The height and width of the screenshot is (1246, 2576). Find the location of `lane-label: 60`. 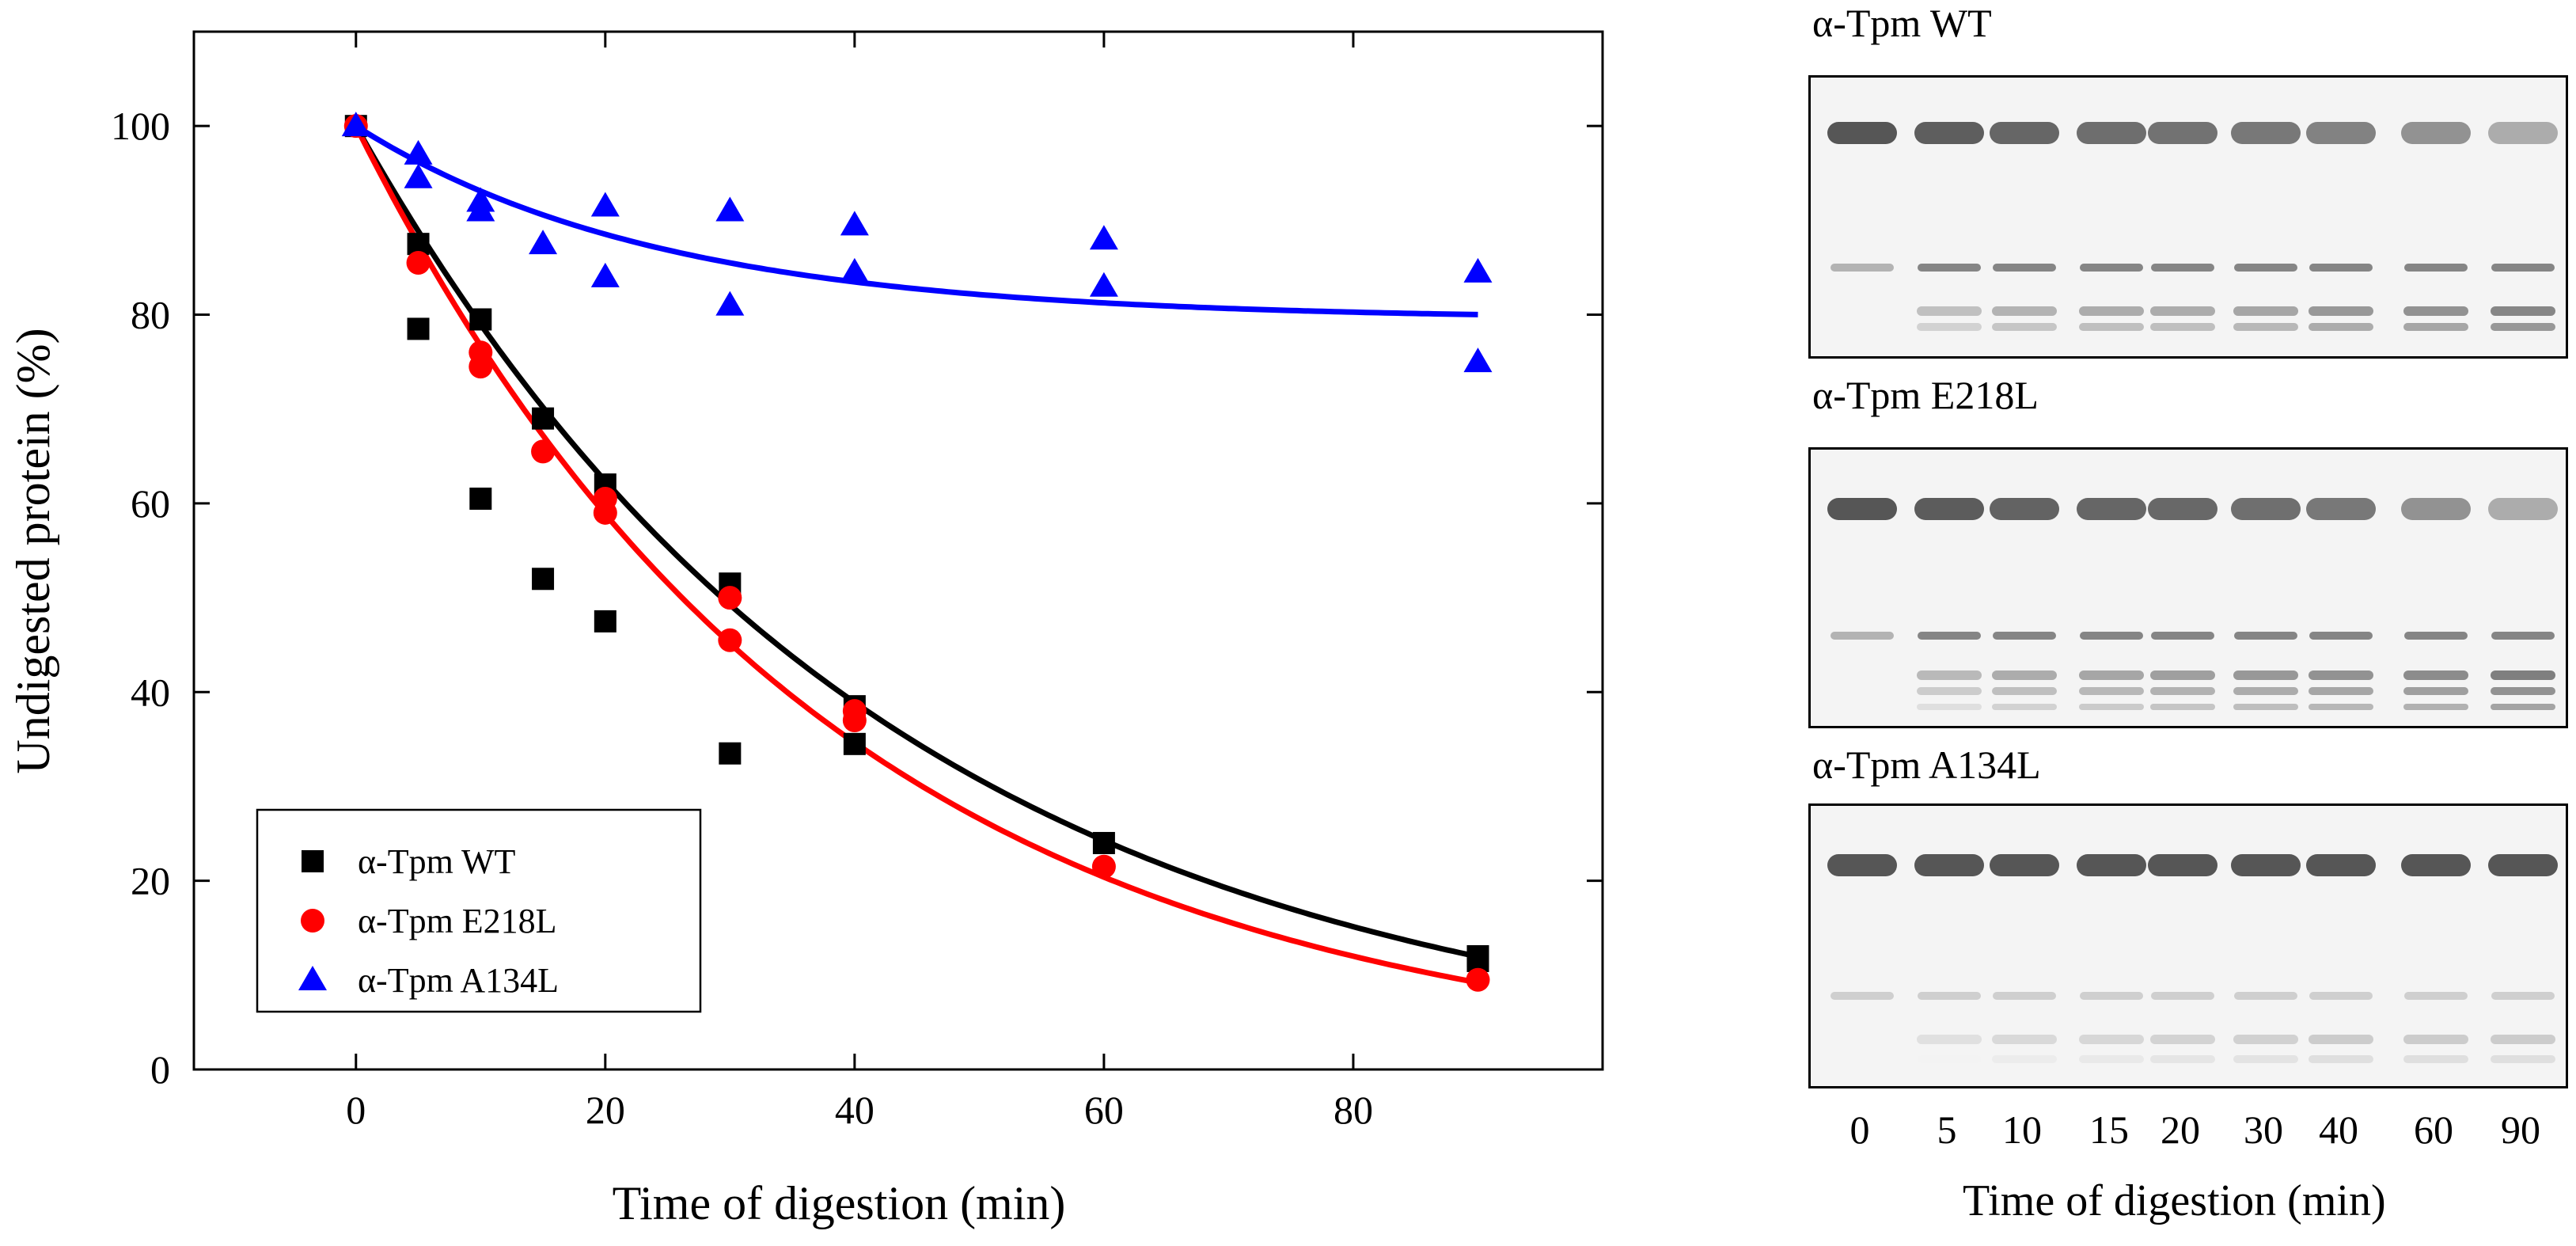

lane-label: 60 is located at coordinates (2433, 1129).